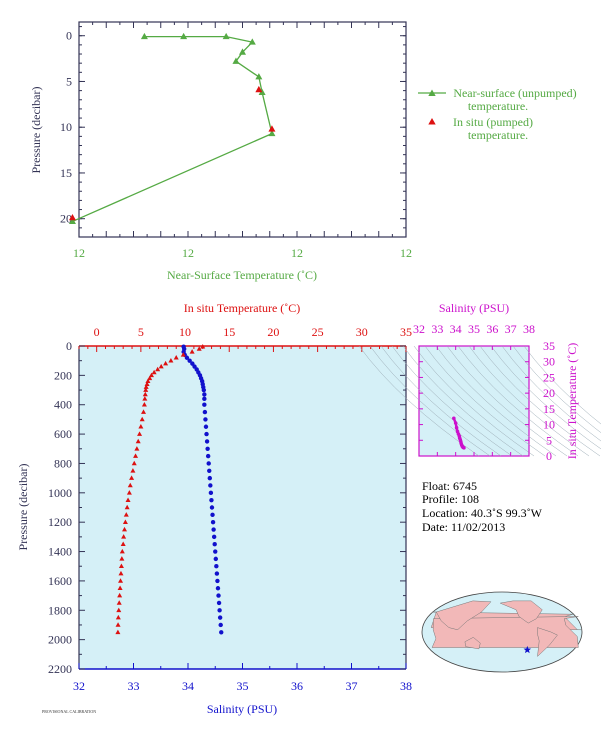 Image resolution: width=601 pixels, height=732 pixels. Describe the element at coordinates (406, 332) in the screenshot. I see `temperature-tick-label: 35` at that location.